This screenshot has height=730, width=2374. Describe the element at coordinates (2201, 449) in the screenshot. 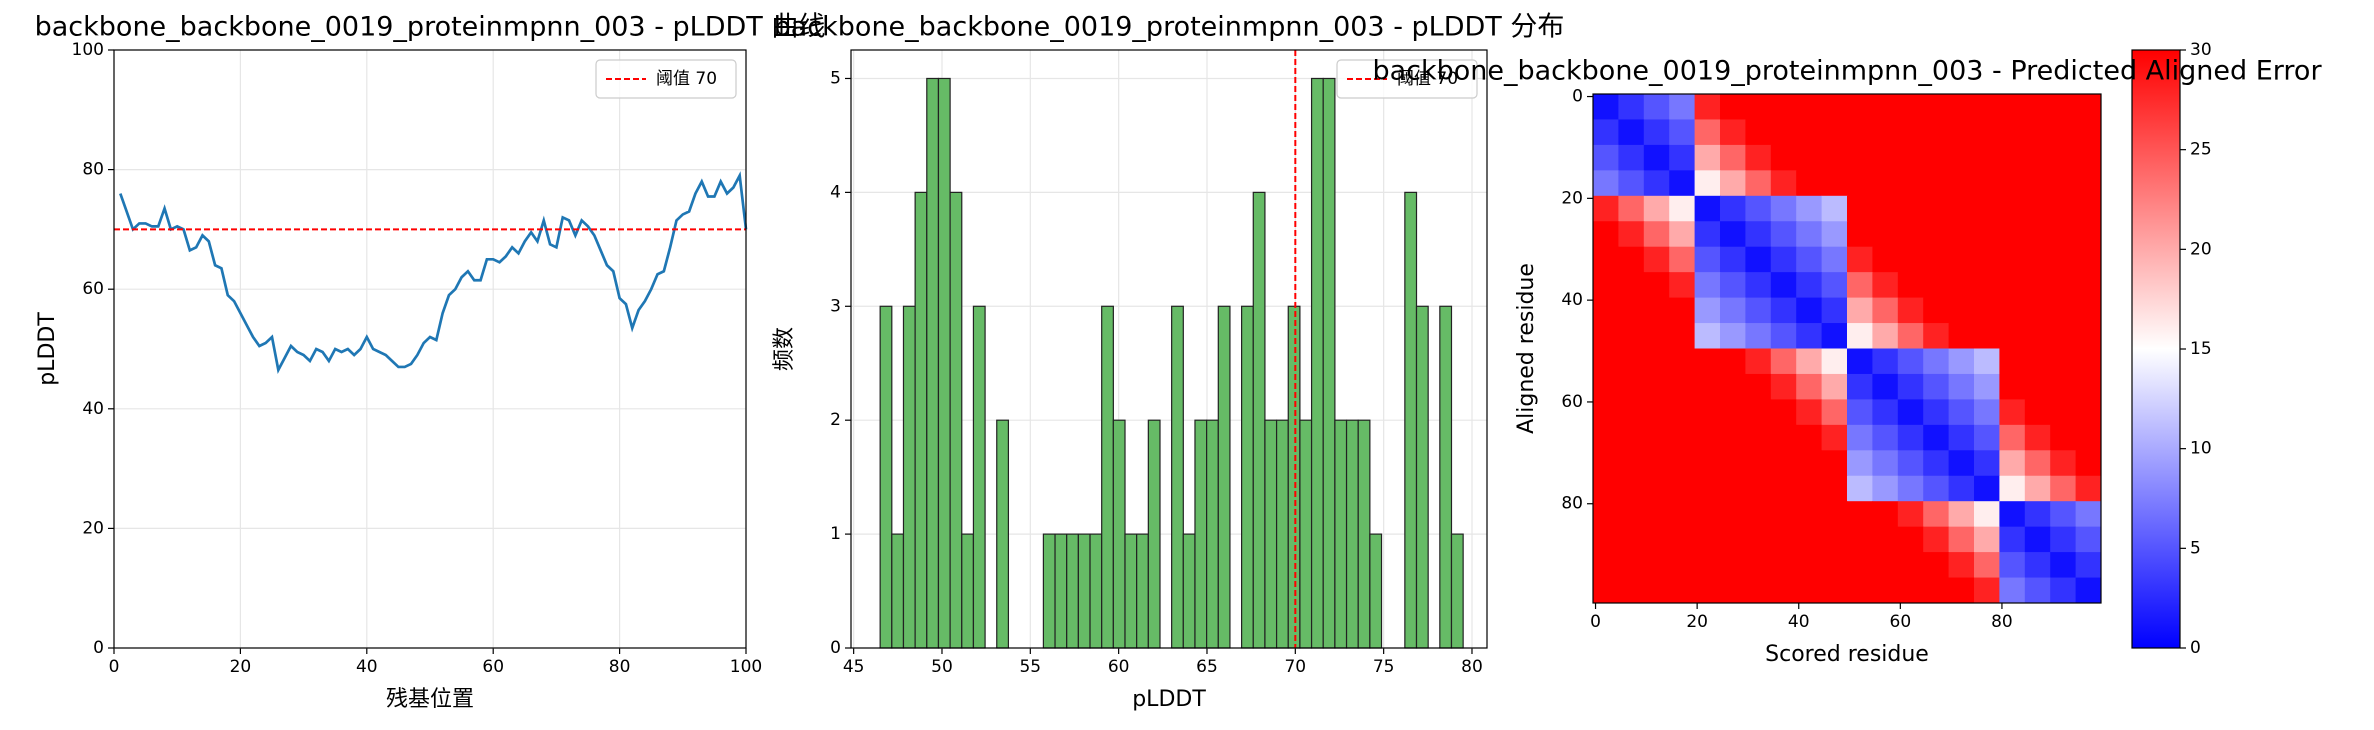

I see `colorbar-tick-label: 10` at that location.